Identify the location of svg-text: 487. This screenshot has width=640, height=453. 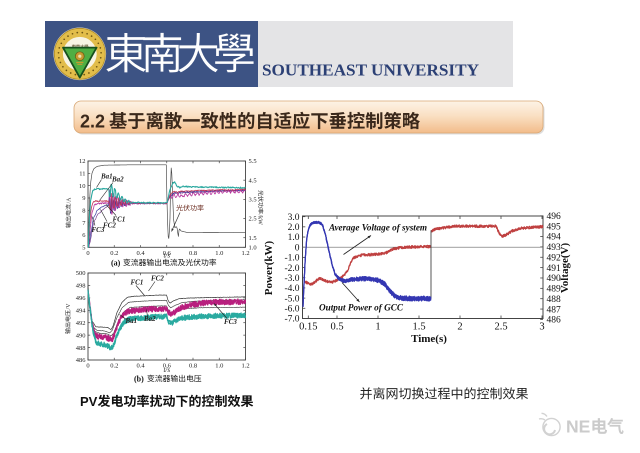
(554, 310).